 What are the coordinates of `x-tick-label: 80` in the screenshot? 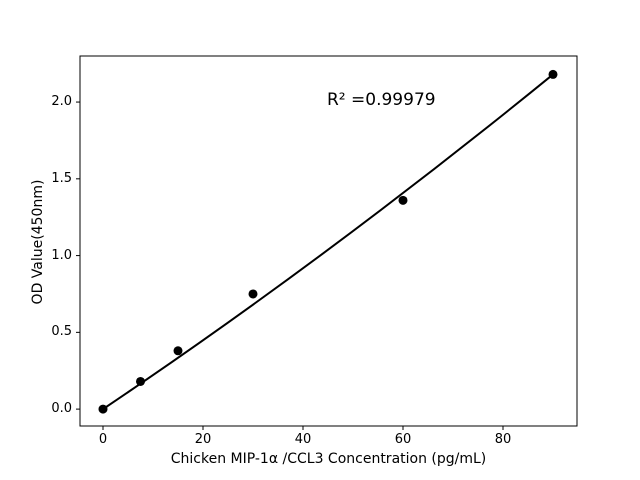 It's located at (503, 439).